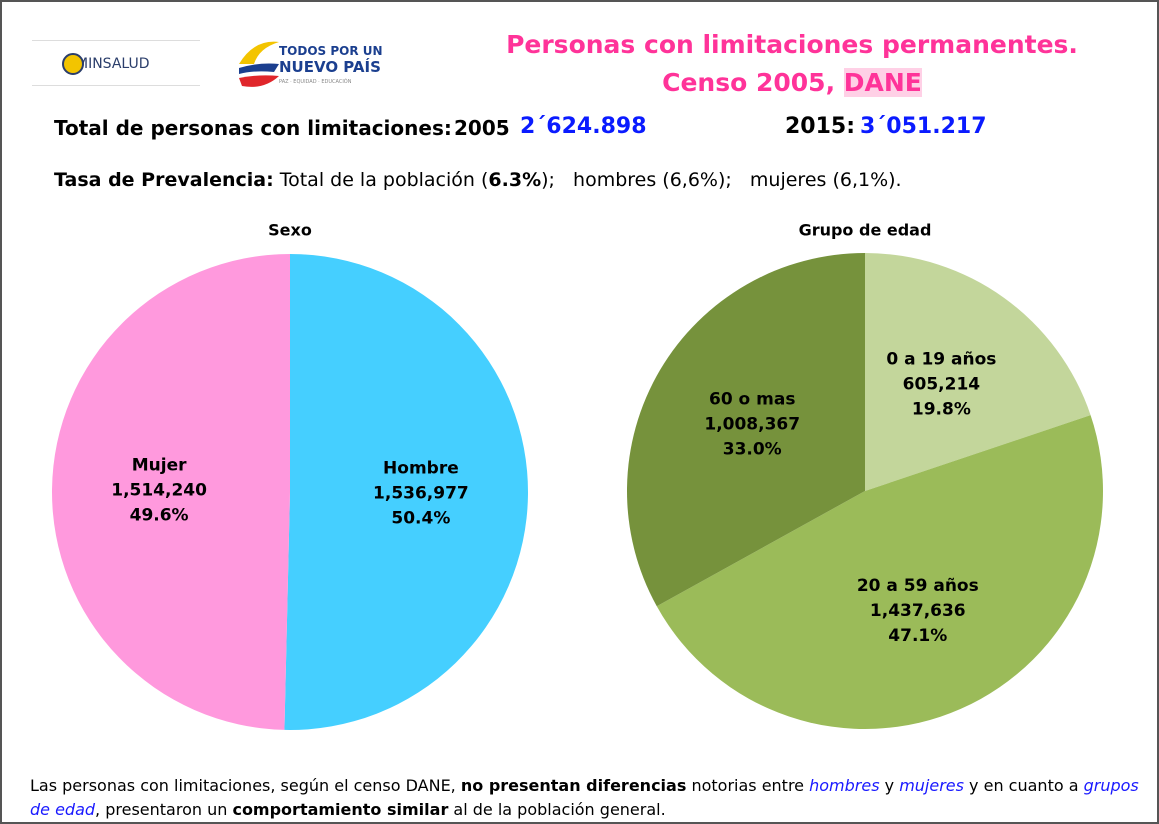 This screenshot has height=824, width=1159. What do you see at coordinates (315, 82) in the screenshot?
I see `logo-tagline: PAZ · EQUIDAD · EDUCACIÓN` at bounding box center [315, 82].